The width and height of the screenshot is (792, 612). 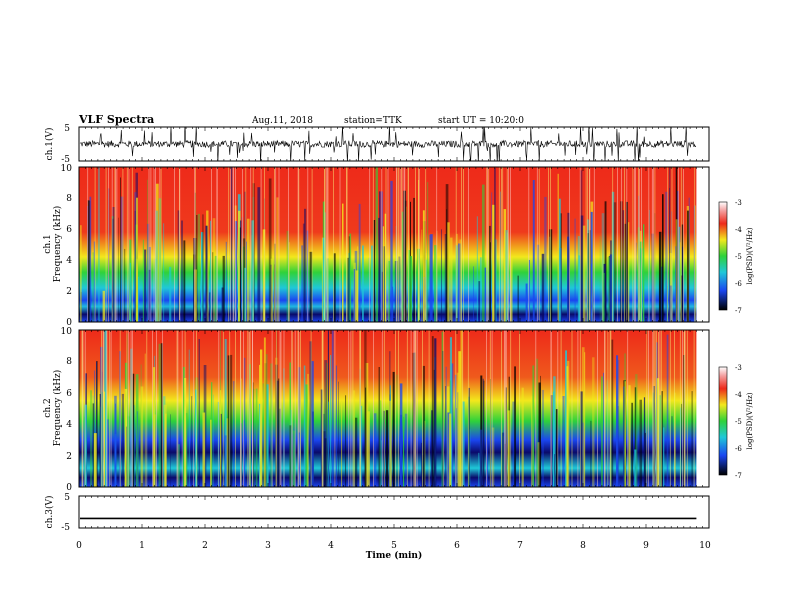 I want to click on ch1-colorbar: -3 -4 -5 -6 -7 log(PSD)(V²/Hz), so click(x=736, y=257).